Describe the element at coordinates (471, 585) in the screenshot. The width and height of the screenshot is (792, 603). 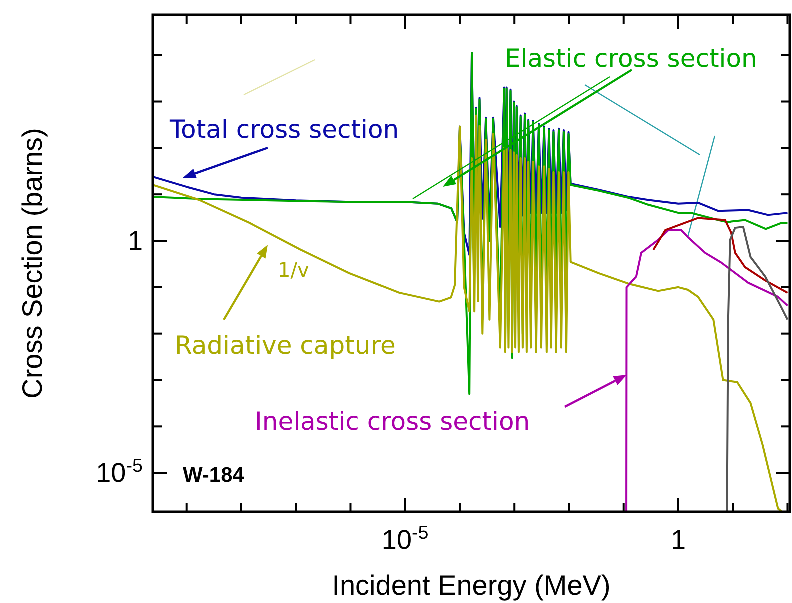
I see `x-axis-title: Incident Energy (MeV)` at that location.